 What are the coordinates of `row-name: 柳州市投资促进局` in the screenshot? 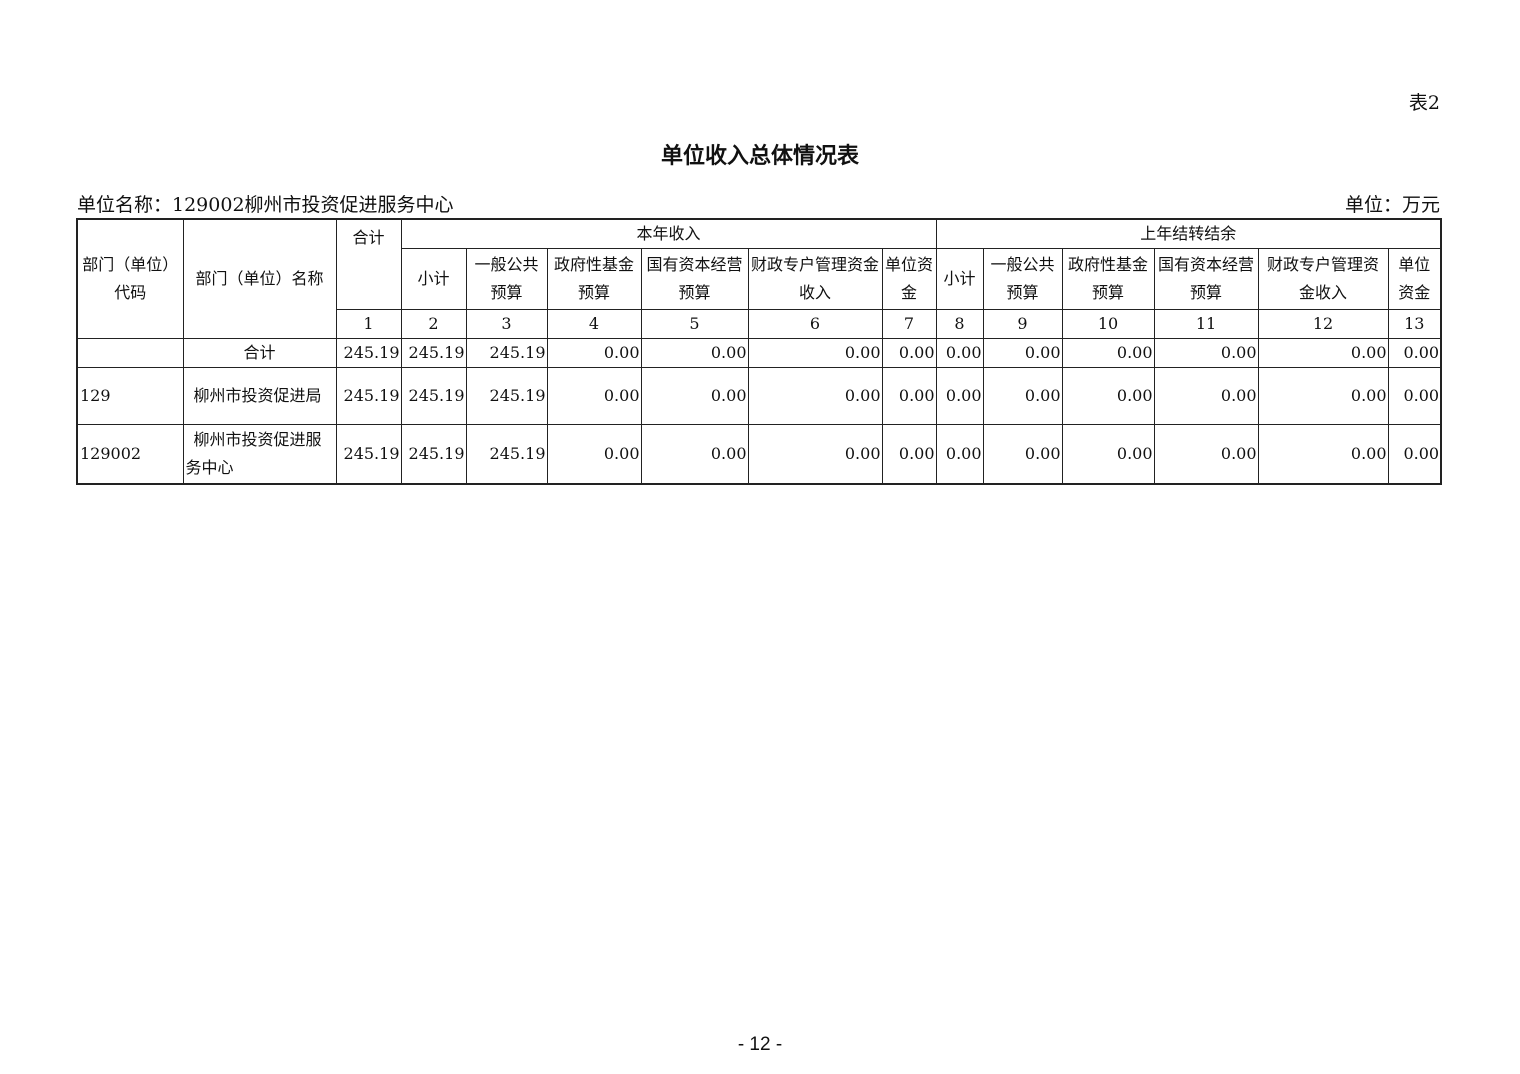 It's located at (259, 396).